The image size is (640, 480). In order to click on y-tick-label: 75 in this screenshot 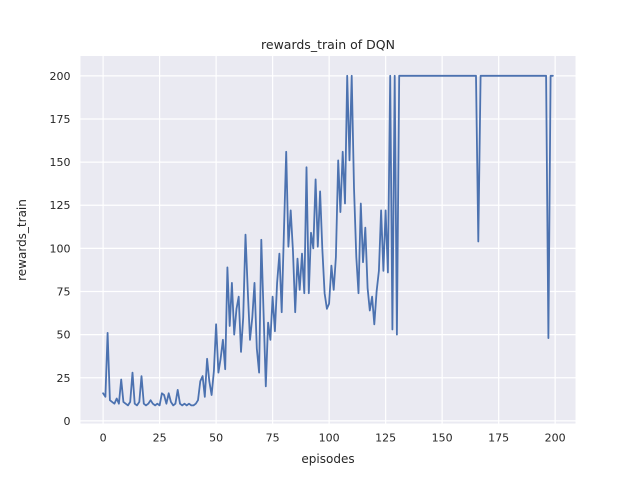, I will do `click(64, 292)`.